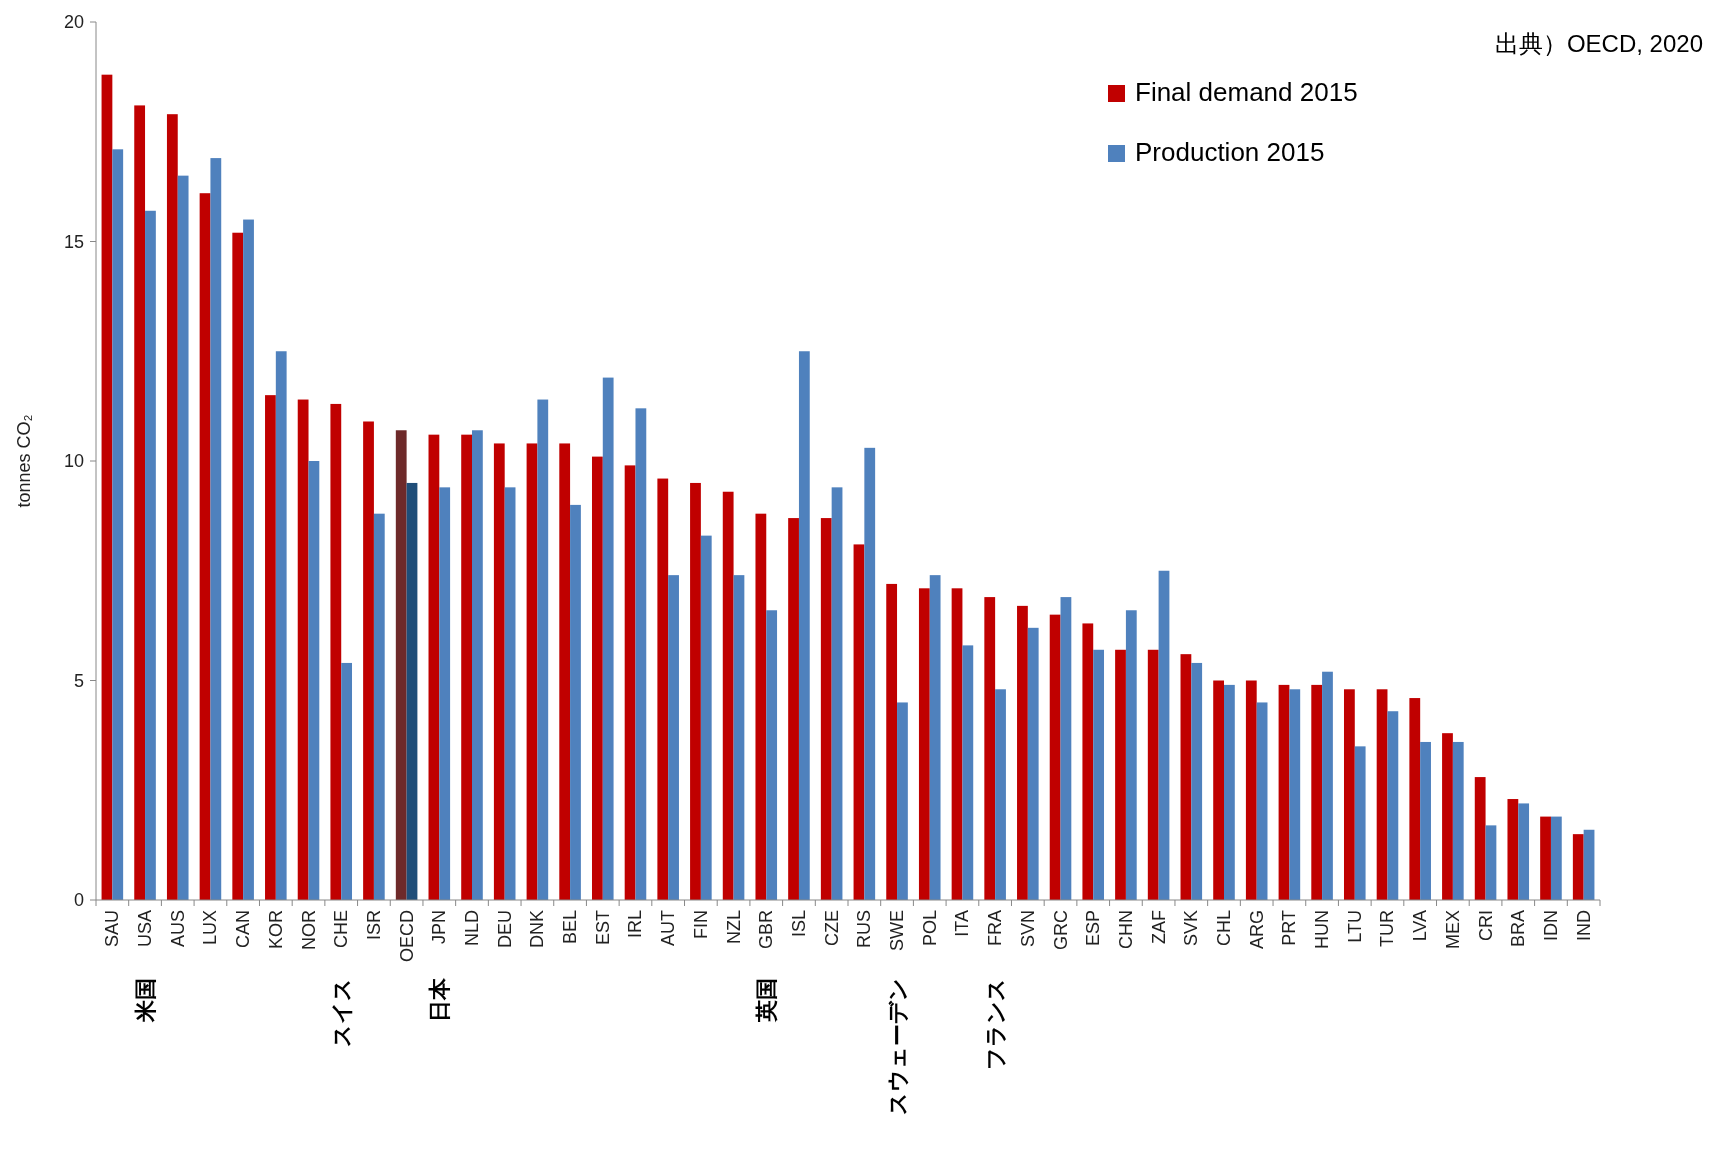 The width and height of the screenshot is (1711, 1156). I want to click on x-tick-label: IND, so click(1583, 925).